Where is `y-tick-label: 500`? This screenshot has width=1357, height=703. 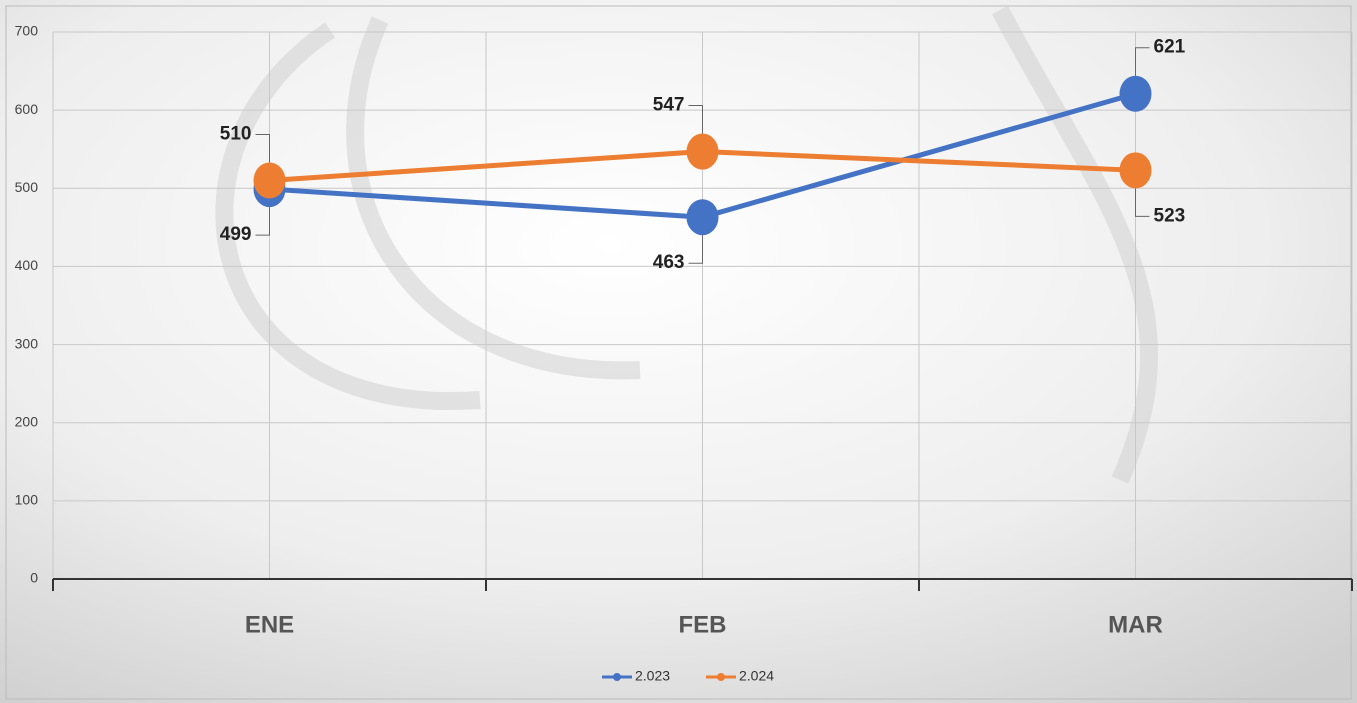
y-tick-label: 500 is located at coordinates (27, 187).